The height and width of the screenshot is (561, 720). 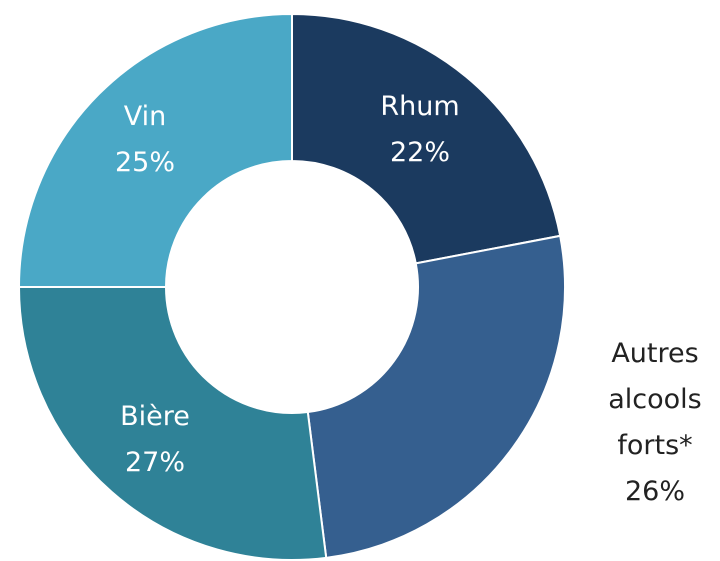 I want to click on slice-label: Vin 25%, so click(x=145, y=140).